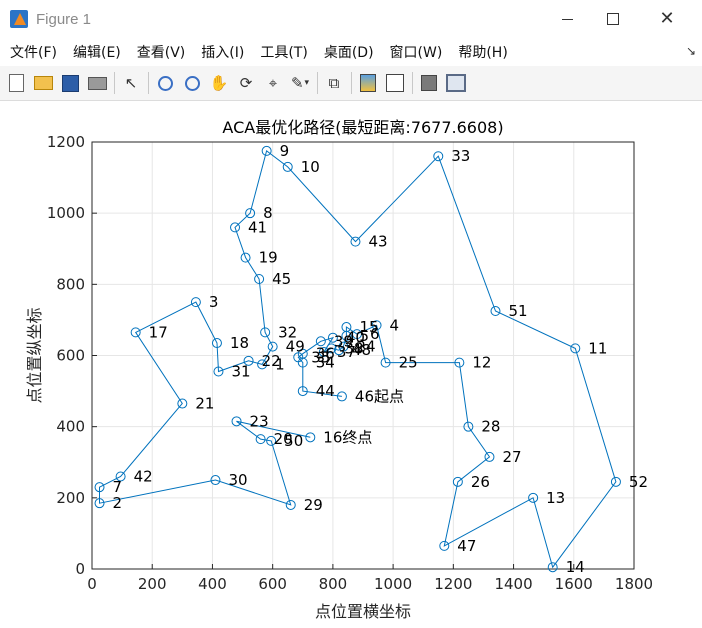 This screenshot has width=702, height=628. What do you see at coordinates (287, 332) in the screenshot?
I see `point-id: 32` at bounding box center [287, 332].